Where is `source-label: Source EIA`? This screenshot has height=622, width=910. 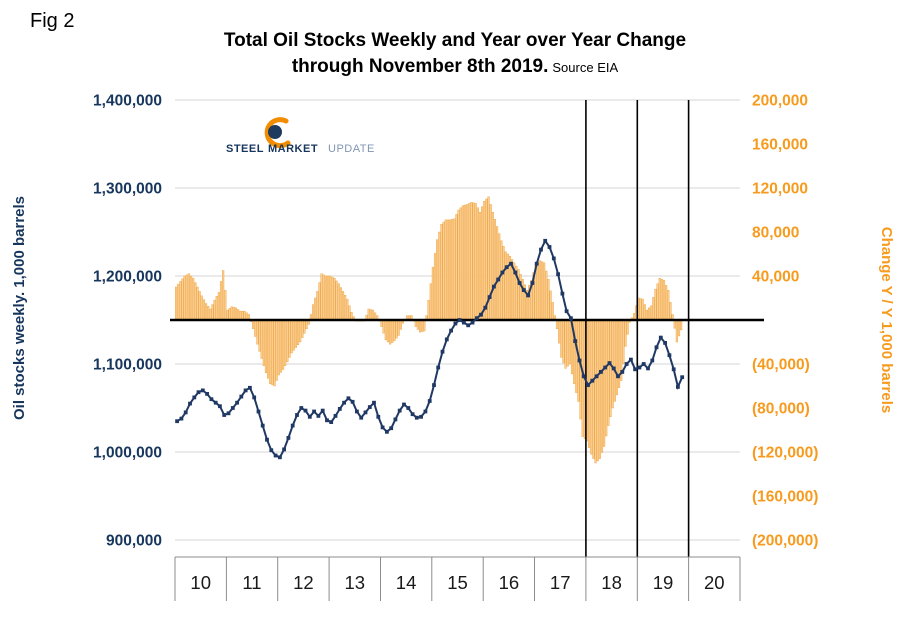 source-label: Source EIA is located at coordinates (585, 67).